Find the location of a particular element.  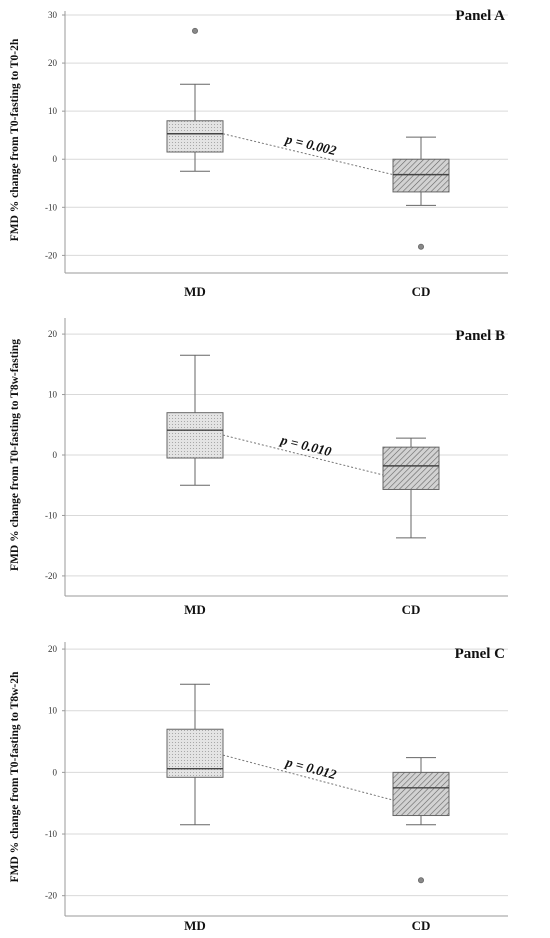

y-axis-label: FMD % change from T0-fasting to T0-2h is located at coordinates (15, 139).